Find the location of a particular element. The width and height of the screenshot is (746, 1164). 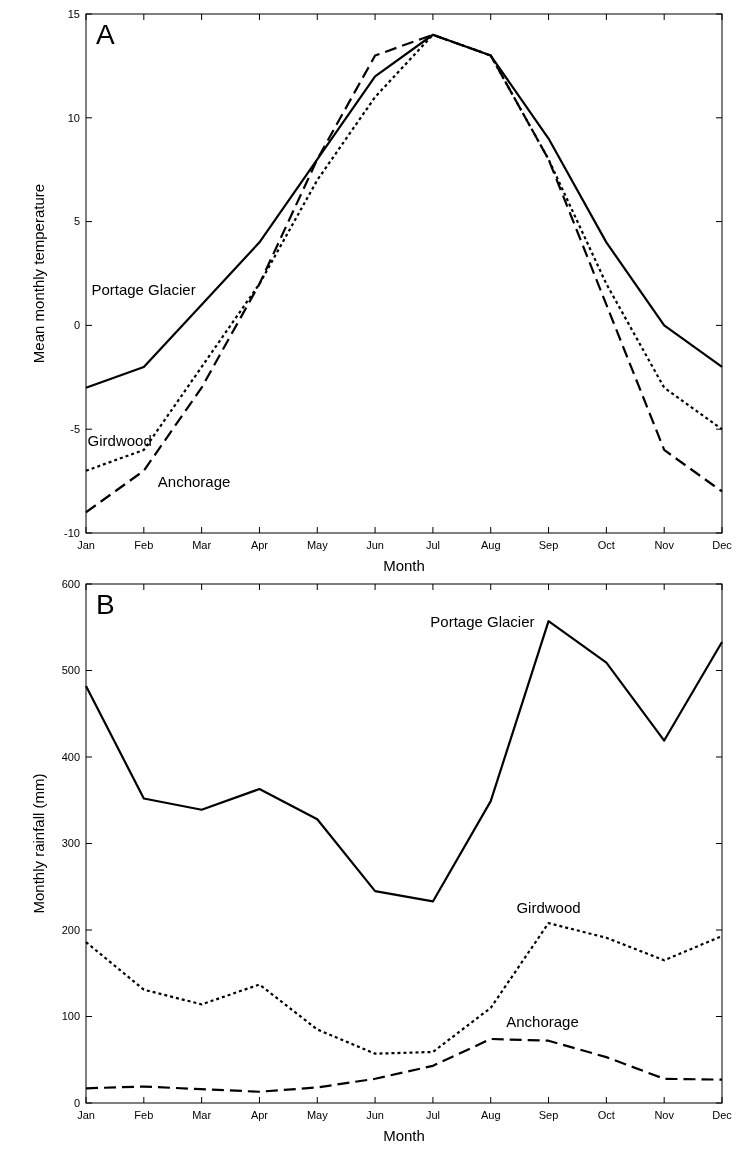

y-tick-label: 300 is located at coordinates (70, 843).